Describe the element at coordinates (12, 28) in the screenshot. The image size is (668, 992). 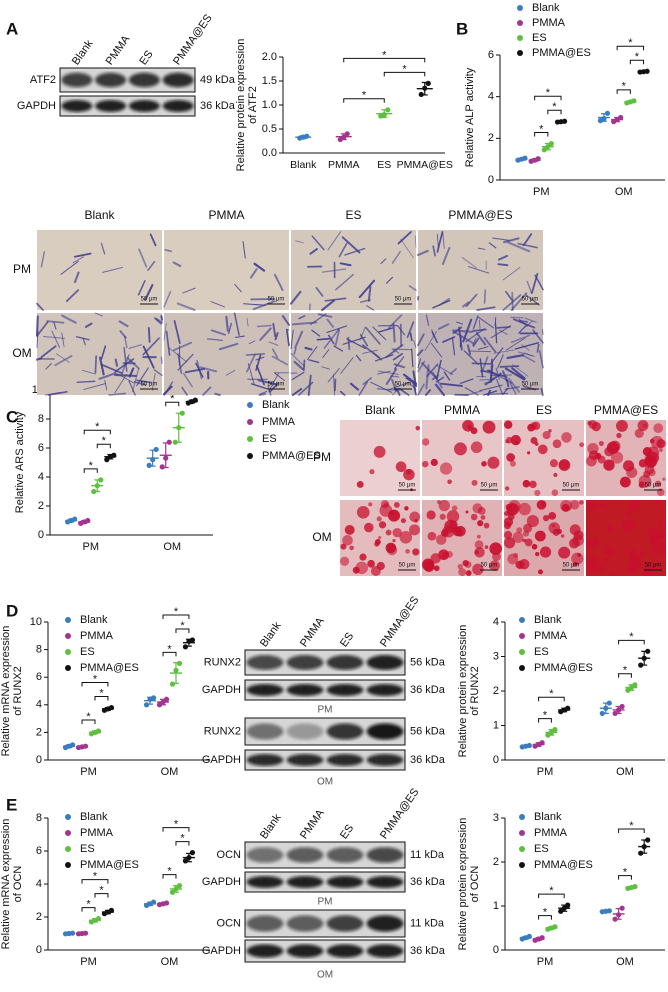
I see `panel-label: A` at that location.